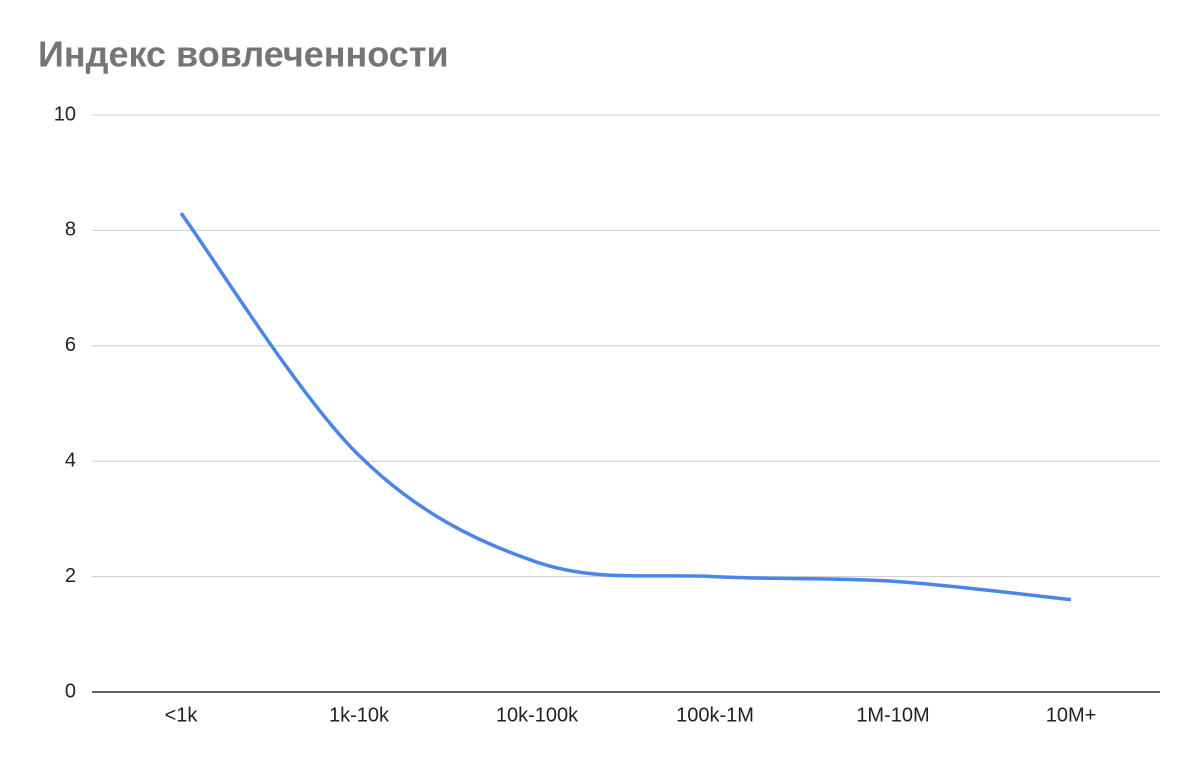 Image resolution: width=1200 pixels, height=766 pixels. I want to click on y-tick-label: 0, so click(70, 691).